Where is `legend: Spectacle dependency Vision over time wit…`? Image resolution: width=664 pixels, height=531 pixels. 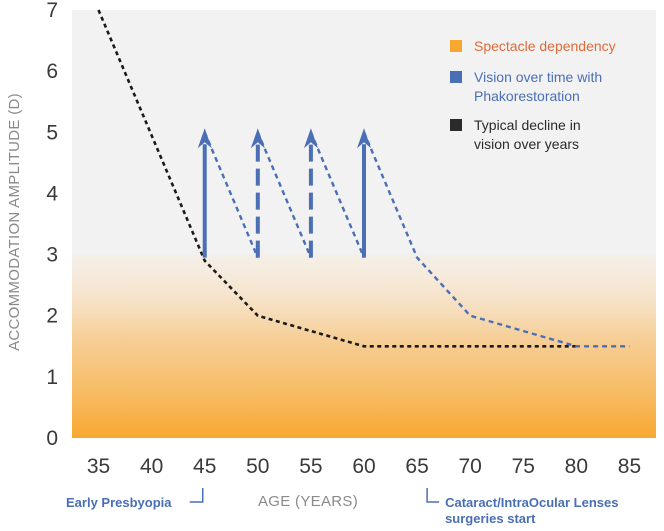 legend: Spectacle dependency Vision over time wit… is located at coordinates (533, 95).